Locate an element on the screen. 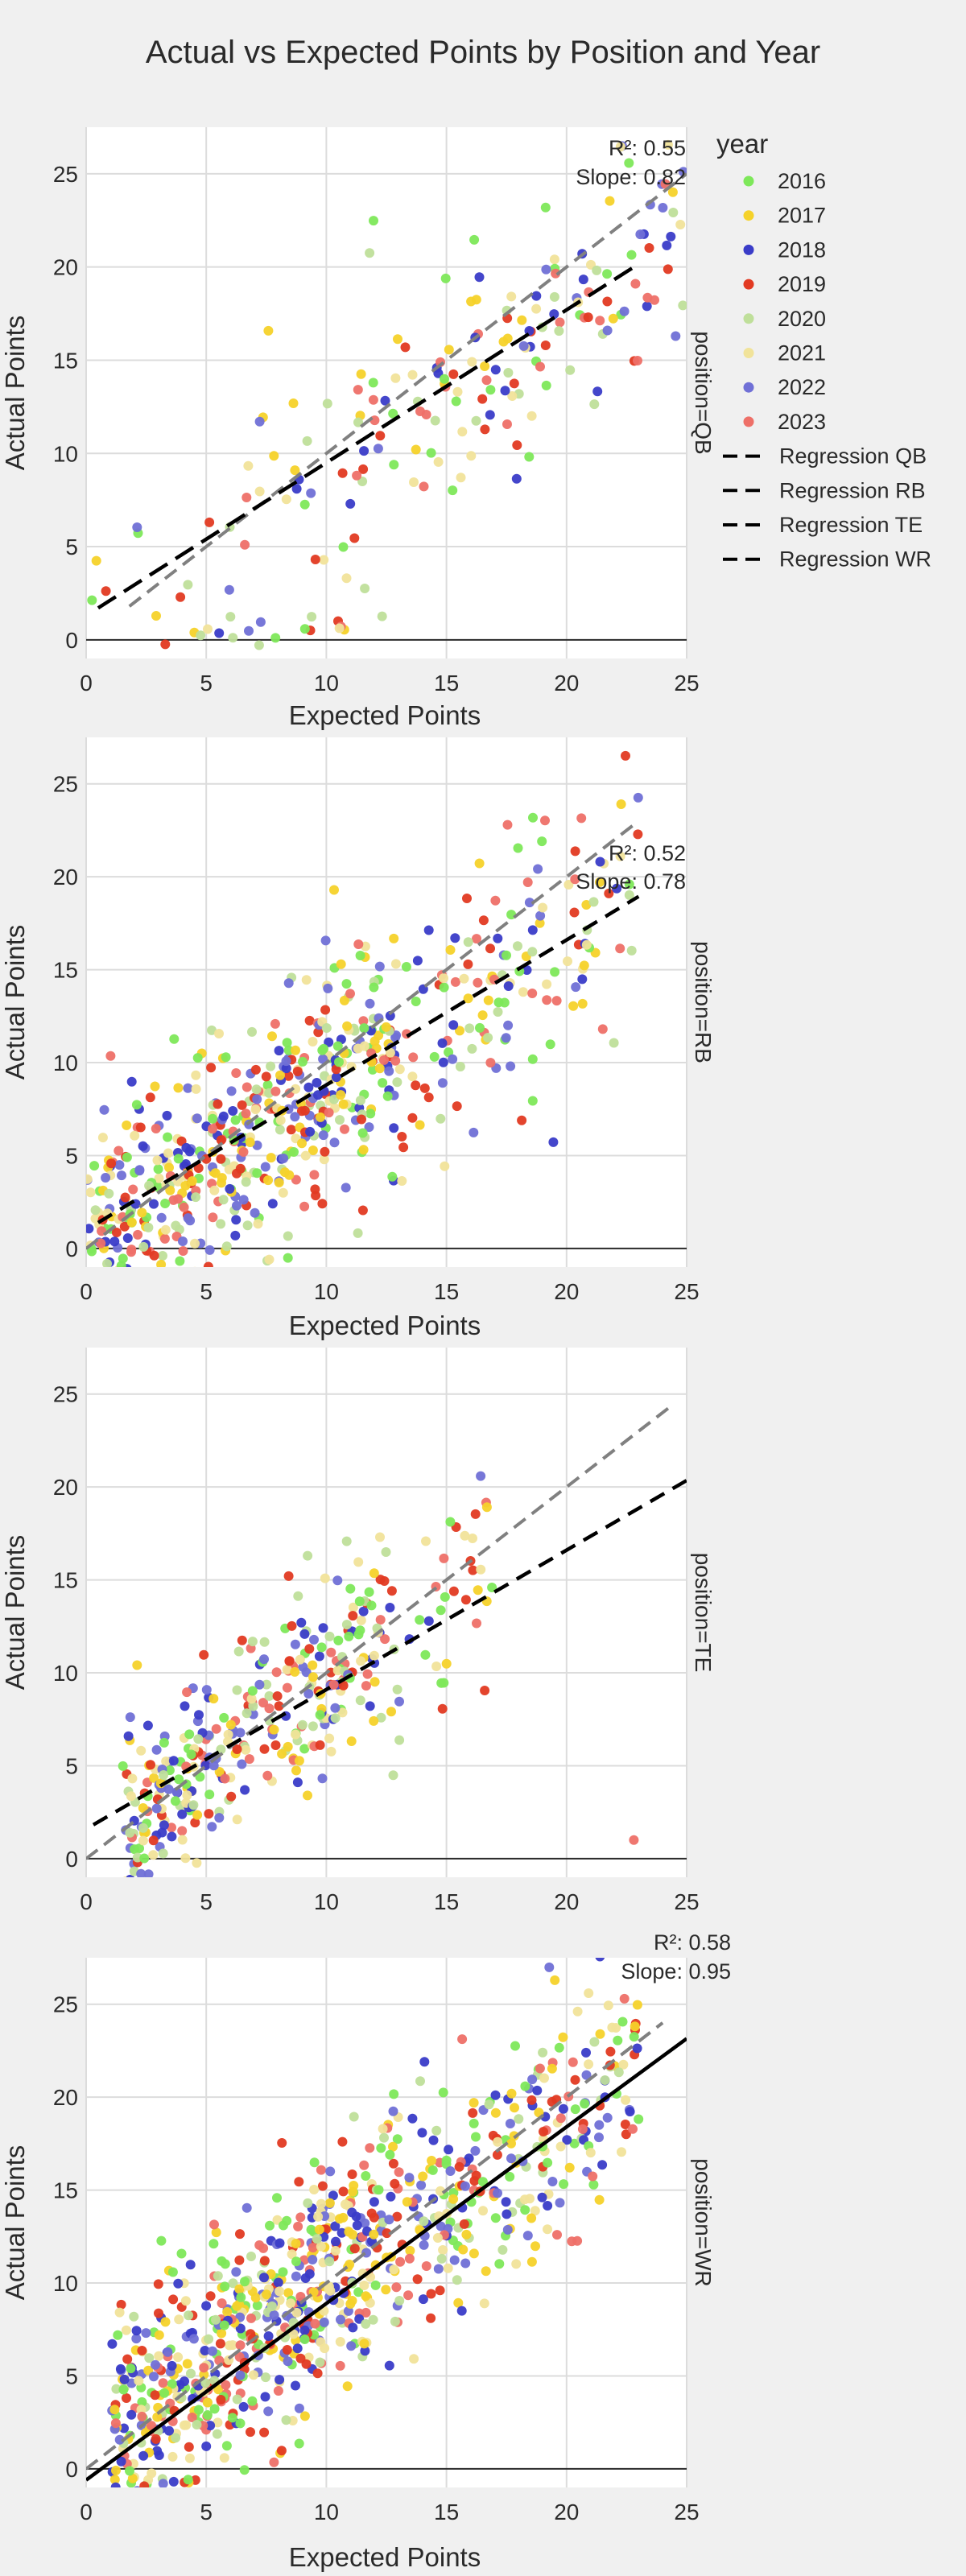 Image resolution: width=966 pixels, height=2576 pixels. legend-marker-2016 is located at coordinates (748, 181).